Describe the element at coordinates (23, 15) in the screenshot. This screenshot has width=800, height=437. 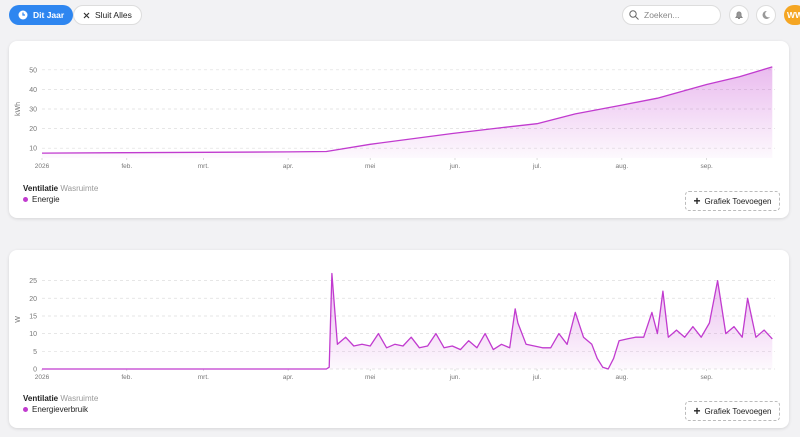
I see `clock-icon` at that location.